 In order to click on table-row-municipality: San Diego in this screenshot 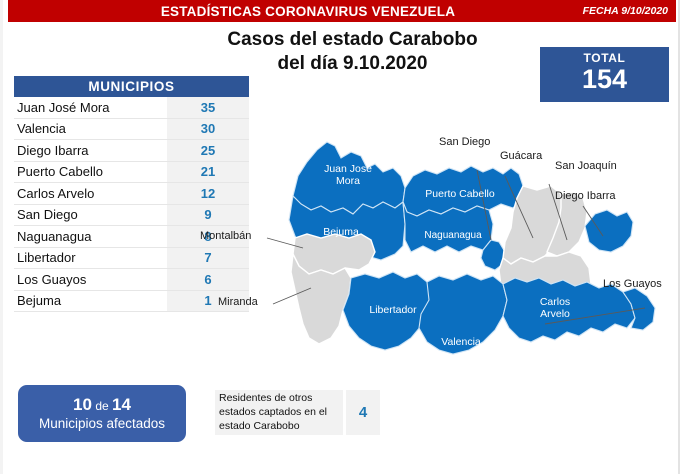, I will do `click(90, 214)`.